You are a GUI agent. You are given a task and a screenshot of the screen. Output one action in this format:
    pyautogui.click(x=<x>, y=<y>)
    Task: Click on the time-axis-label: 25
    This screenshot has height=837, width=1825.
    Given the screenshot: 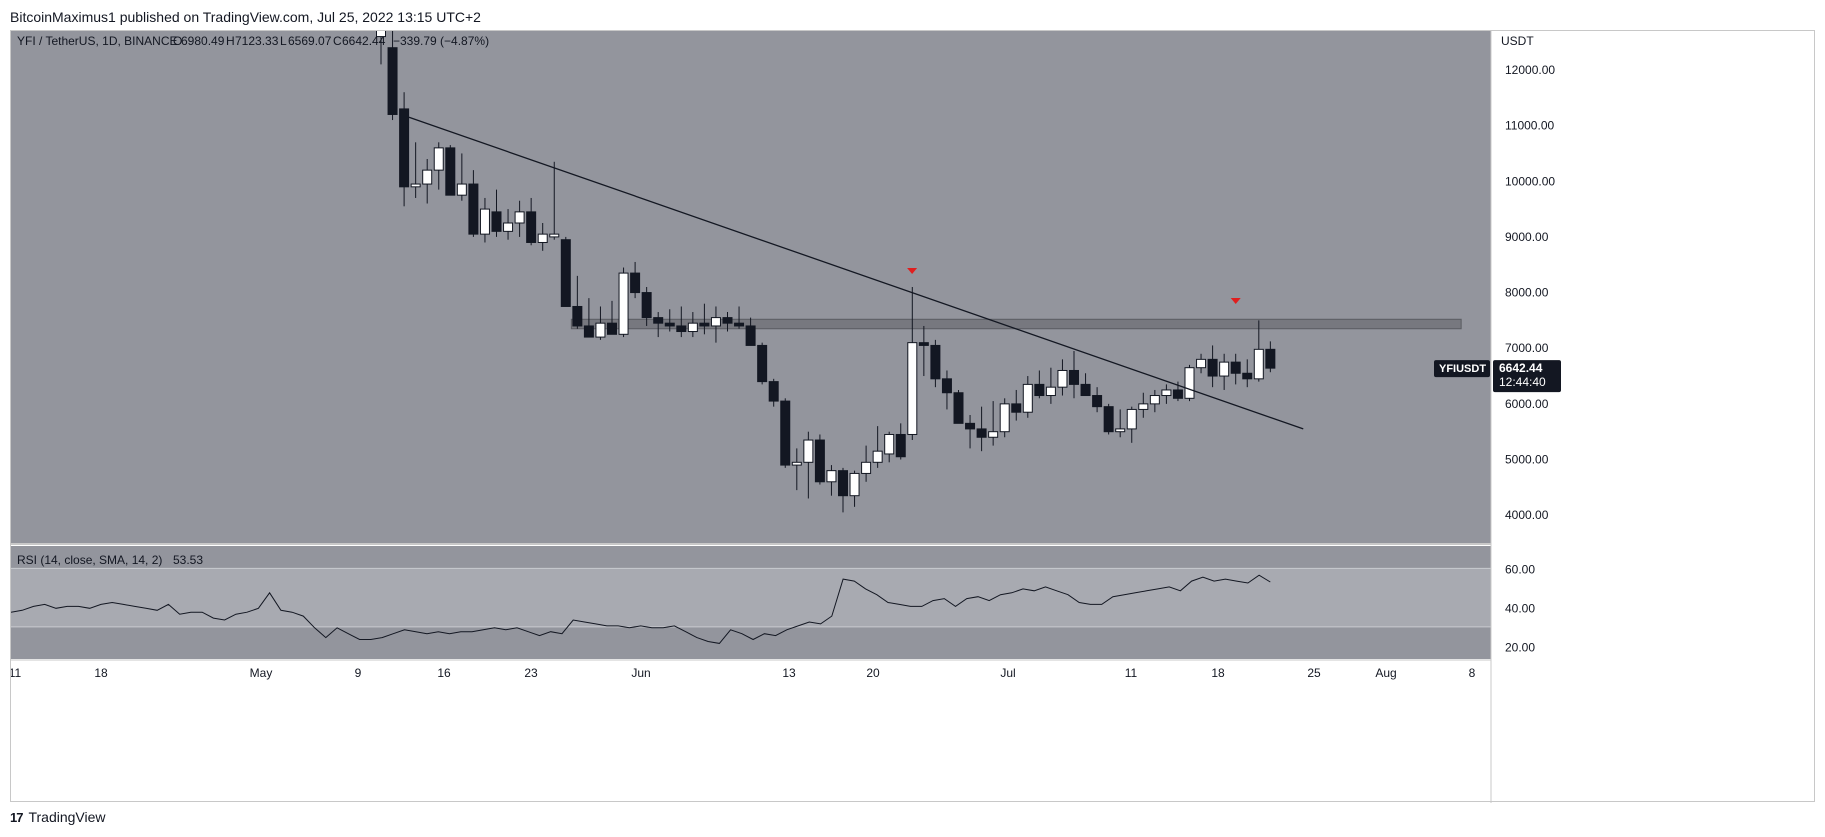 What is the action you would take?
    pyautogui.click(x=1314, y=673)
    